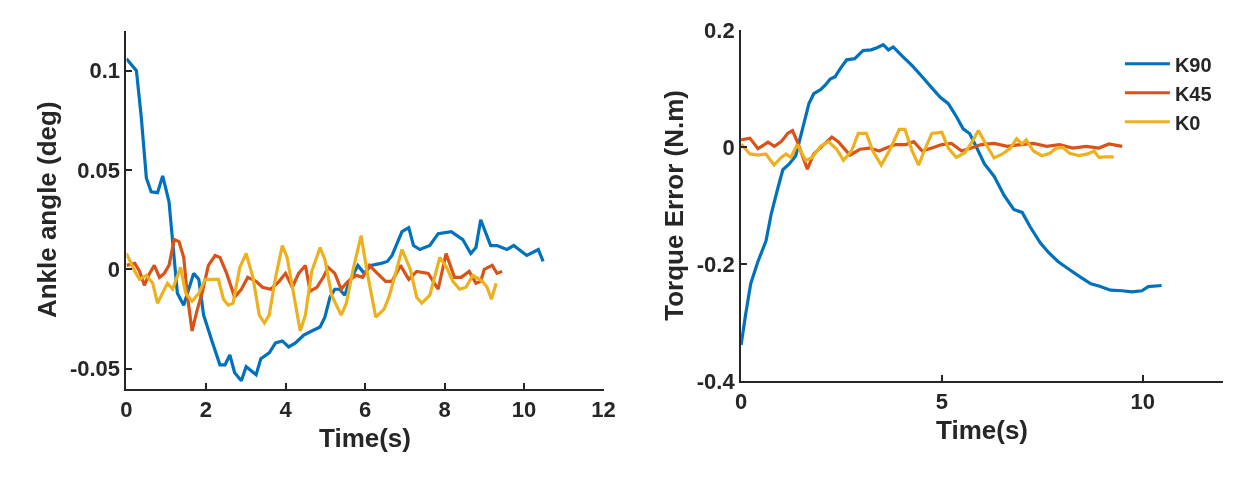 This screenshot has width=1235, height=486. What do you see at coordinates (603, 410) in the screenshot?
I see `x-tick-label: 12` at bounding box center [603, 410].